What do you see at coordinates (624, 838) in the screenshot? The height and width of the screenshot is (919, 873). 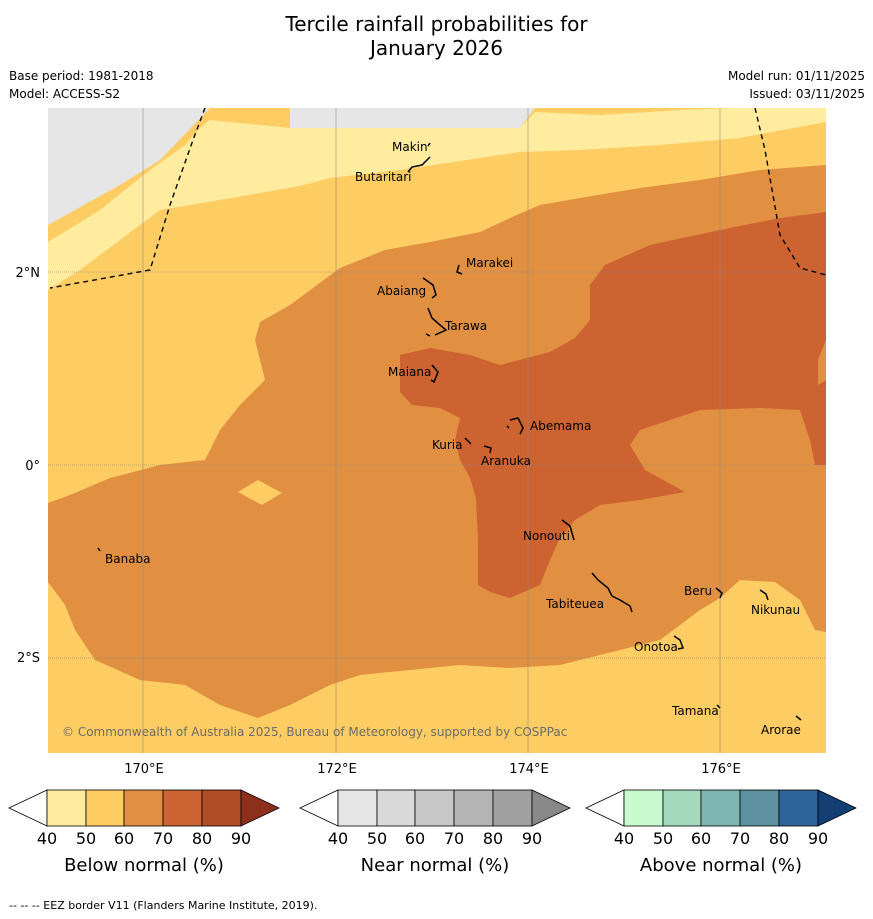 I see `colorbar-above-tick-40: 40` at bounding box center [624, 838].